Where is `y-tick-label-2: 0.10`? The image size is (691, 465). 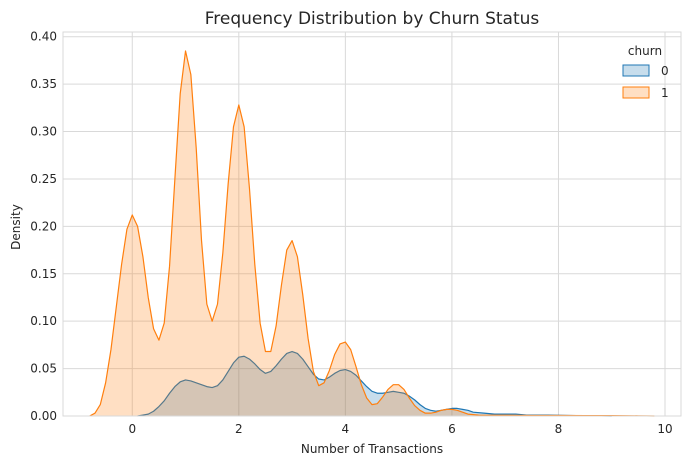 y-tick-label-2: 0.10 is located at coordinates (43, 321).